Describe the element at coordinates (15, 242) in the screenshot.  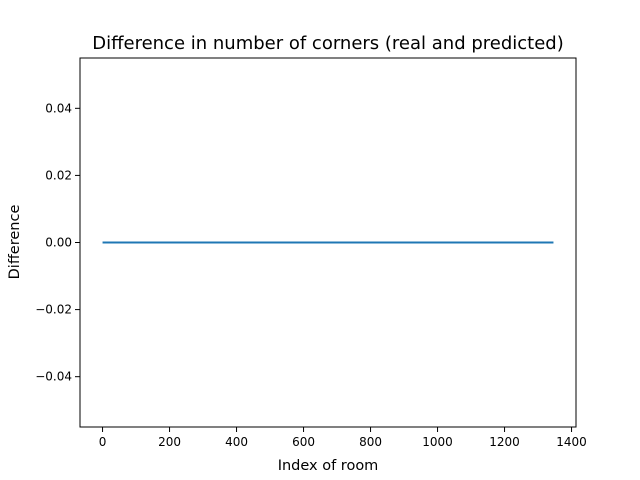
I see `y-axis-label: Difference` at that location.